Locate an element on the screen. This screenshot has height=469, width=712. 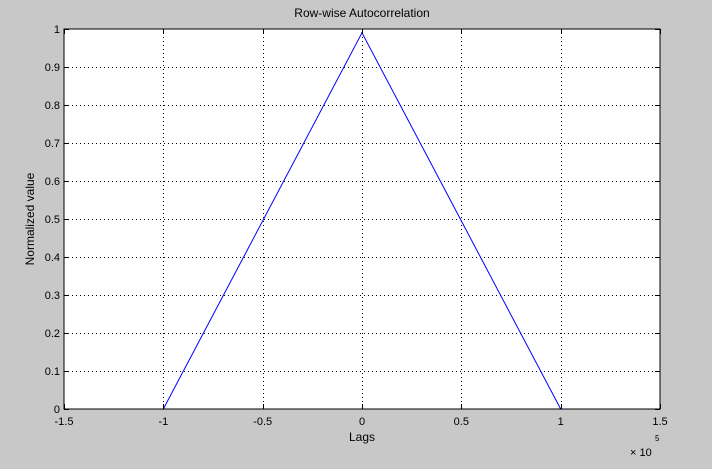
x-tick-label: 1 is located at coordinates (561, 422).